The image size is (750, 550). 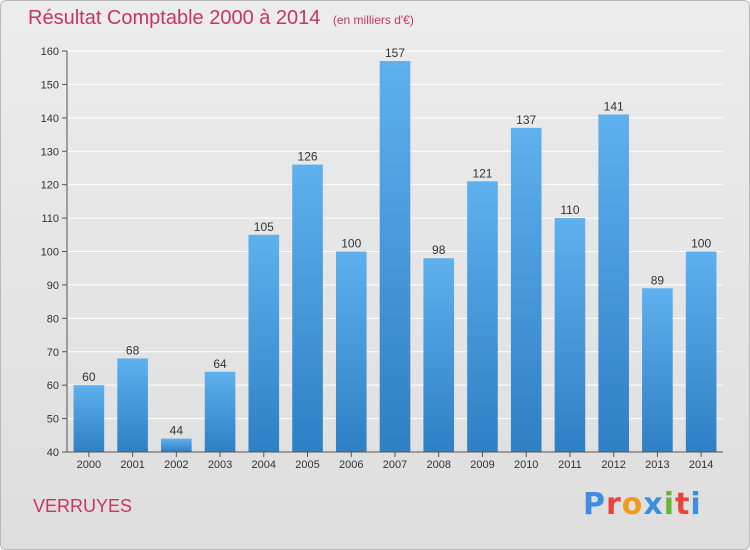 I want to click on x-tick-label: 2013, so click(x=657, y=465).